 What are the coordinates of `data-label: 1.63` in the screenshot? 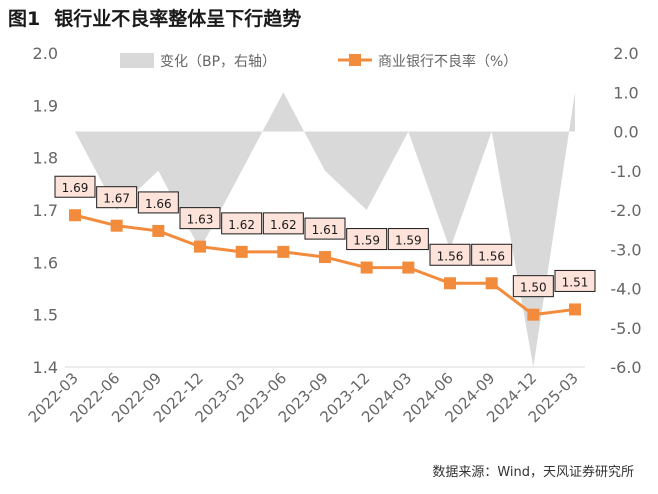 It's located at (200, 220).